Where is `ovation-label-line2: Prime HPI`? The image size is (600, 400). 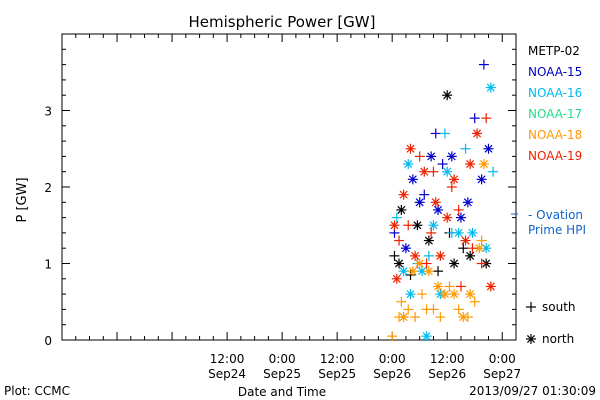
ovation-label-line2: Prime HPI is located at coordinates (557, 230).